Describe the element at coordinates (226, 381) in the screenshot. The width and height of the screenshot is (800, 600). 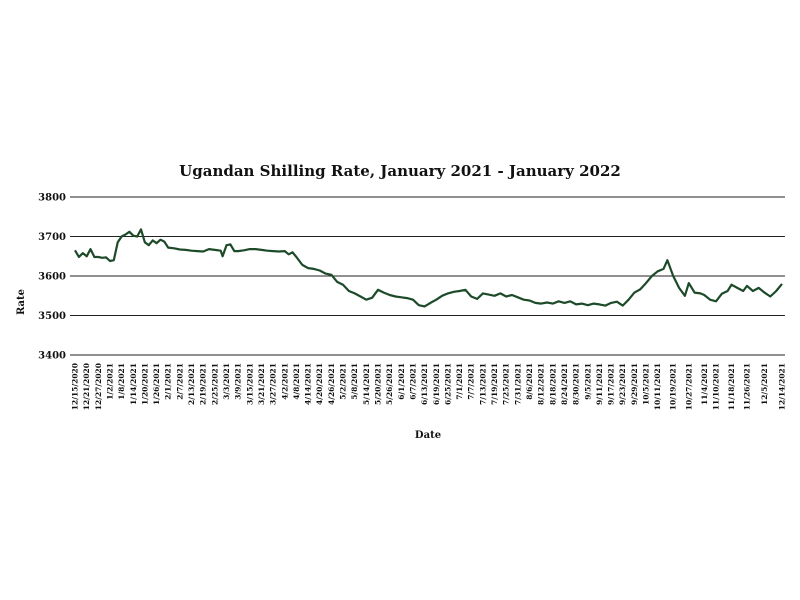
I see `x-tick-label: 3/3/2021` at that location.